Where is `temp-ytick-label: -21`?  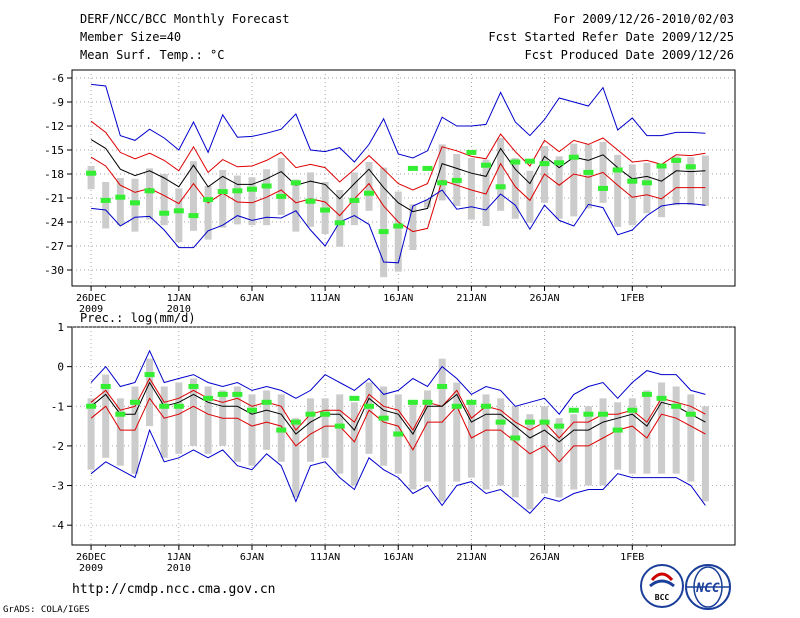
temp-ytick-label: -21 is located at coordinates (54, 198).